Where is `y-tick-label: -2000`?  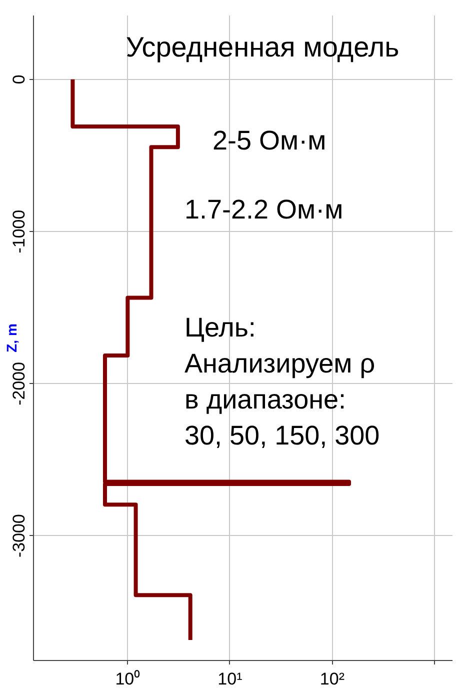
y-tick-label: -2000 is located at coordinates (19, 384).